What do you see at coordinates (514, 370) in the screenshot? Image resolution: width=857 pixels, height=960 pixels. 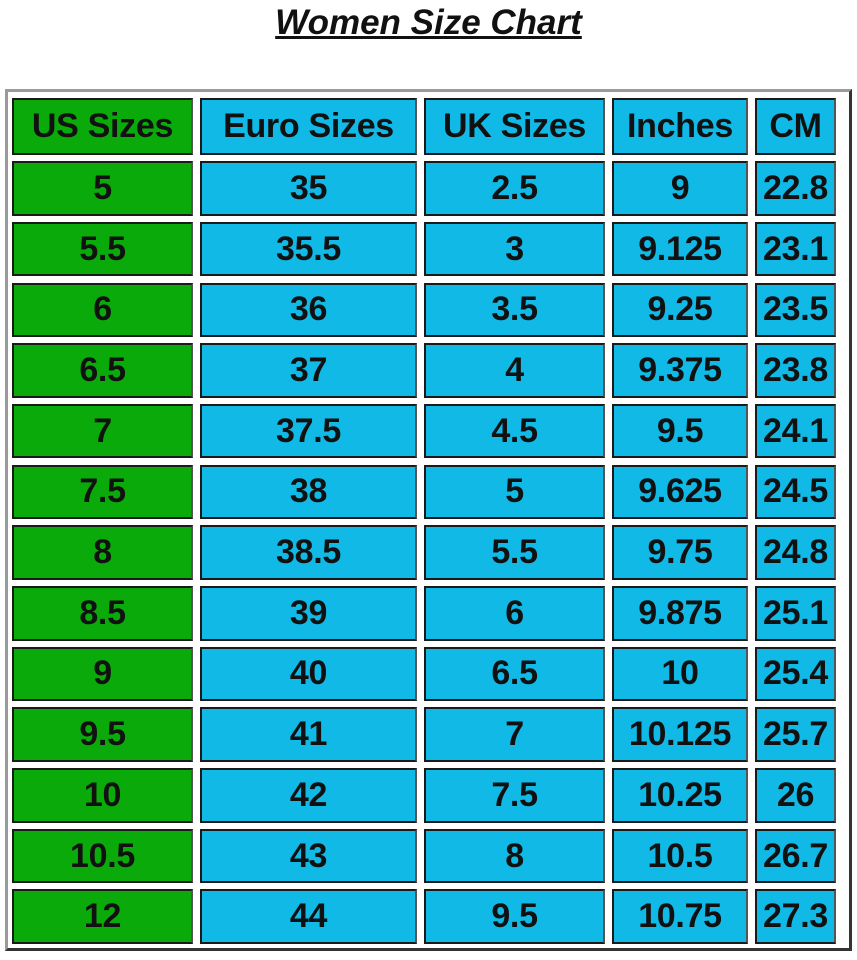 I see `cell-uk-size: 4` at bounding box center [514, 370].